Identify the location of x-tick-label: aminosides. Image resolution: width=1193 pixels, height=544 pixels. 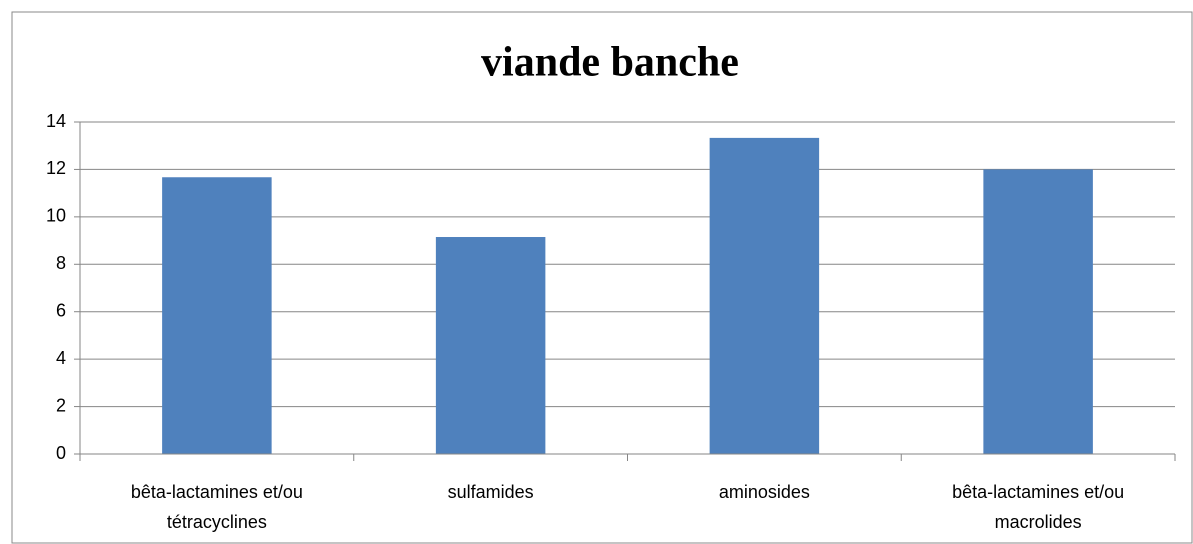
(764, 492).